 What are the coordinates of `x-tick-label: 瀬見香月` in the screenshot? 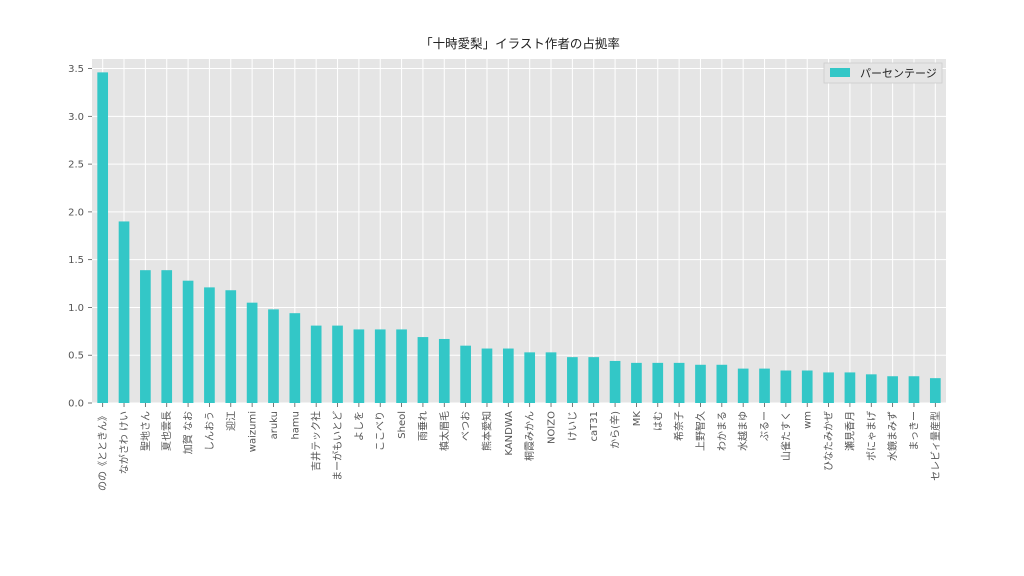 It's located at (850, 431).